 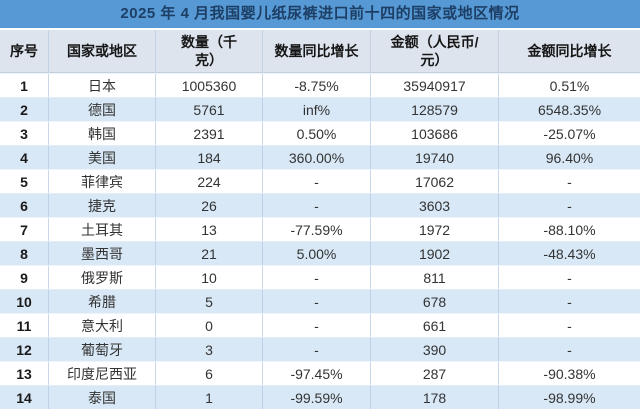 What do you see at coordinates (434, 277) in the screenshot?
I see `cell-amount: 811` at bounding box center [434, 277].